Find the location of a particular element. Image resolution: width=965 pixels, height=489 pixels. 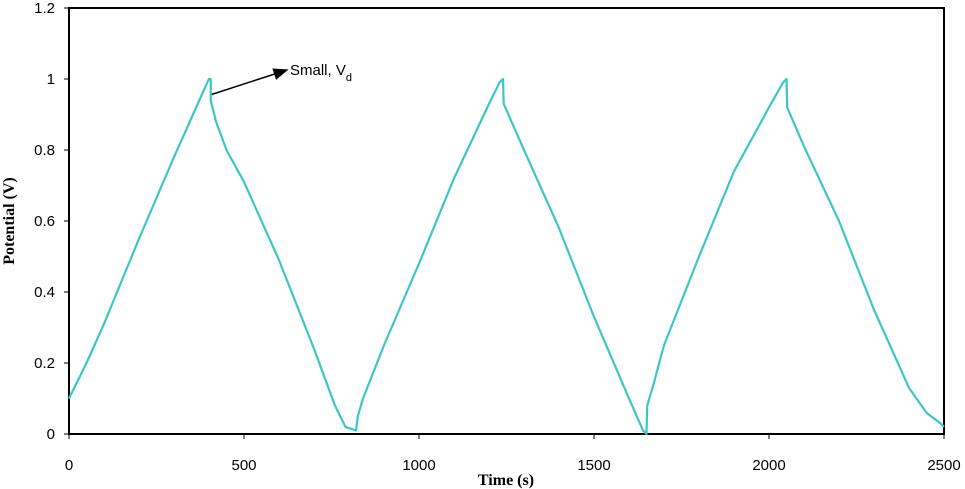

annotation-subscript: d is located at coordinates (349, 78).